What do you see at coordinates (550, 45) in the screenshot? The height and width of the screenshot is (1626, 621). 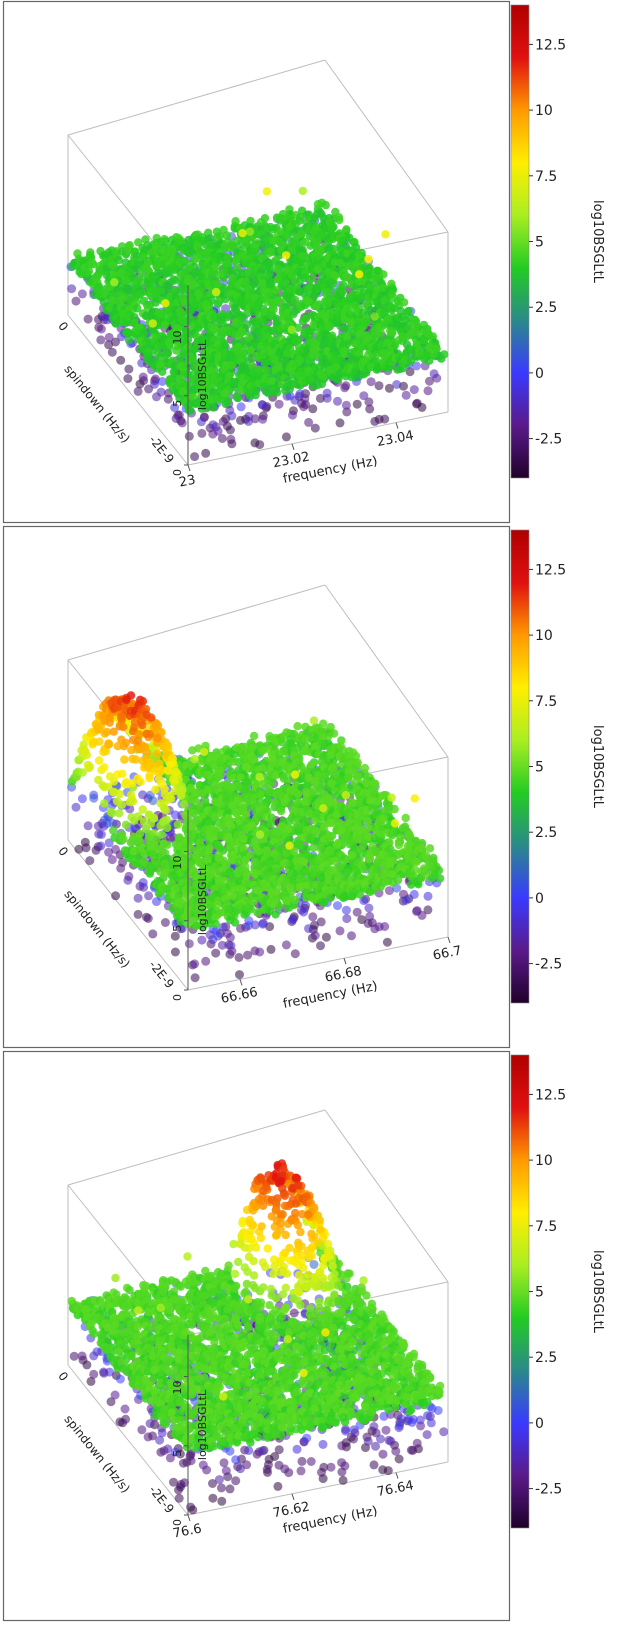 I see `colorbar-tick-label: 12.5` at bounding box center [550, 45].